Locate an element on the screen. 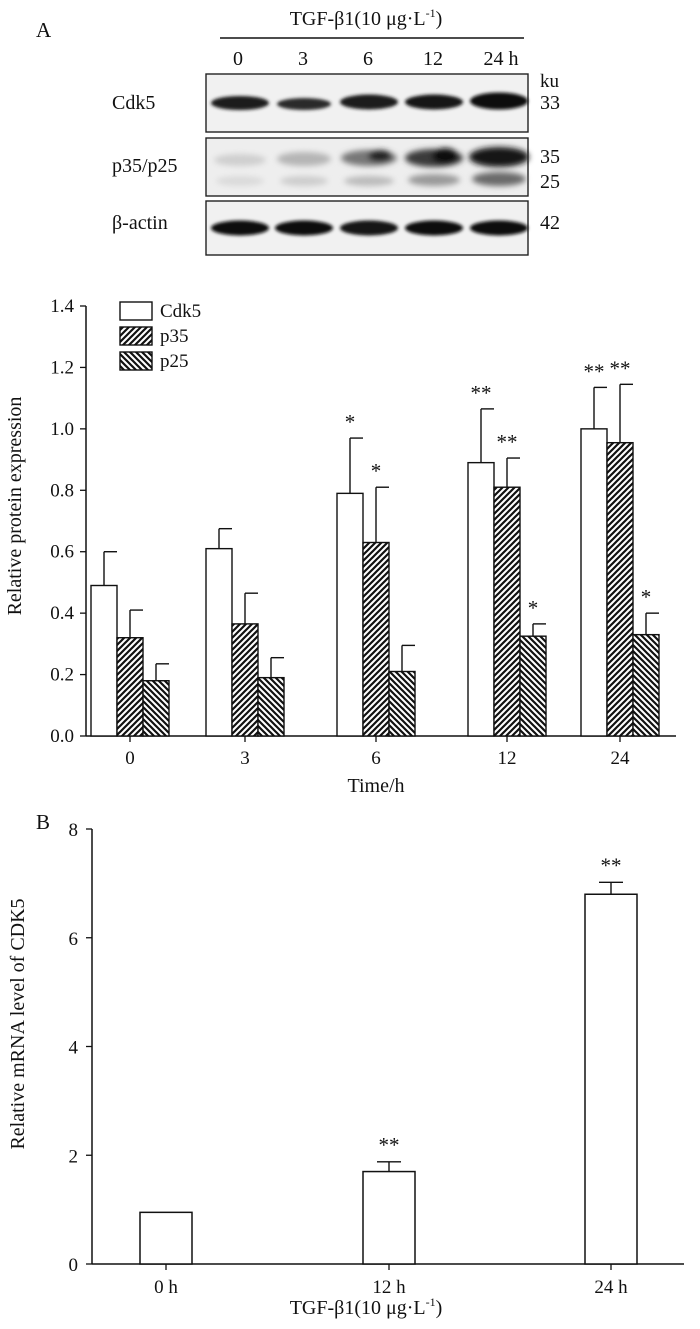 The image size is (700, 1329). blot-weight-p25: 25 is located at coordinates (550, 182).